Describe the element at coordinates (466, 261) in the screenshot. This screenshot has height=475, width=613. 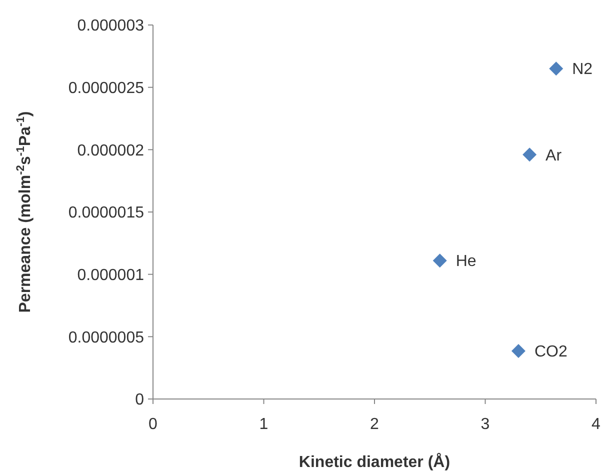
I see `annotation: He` at that location.